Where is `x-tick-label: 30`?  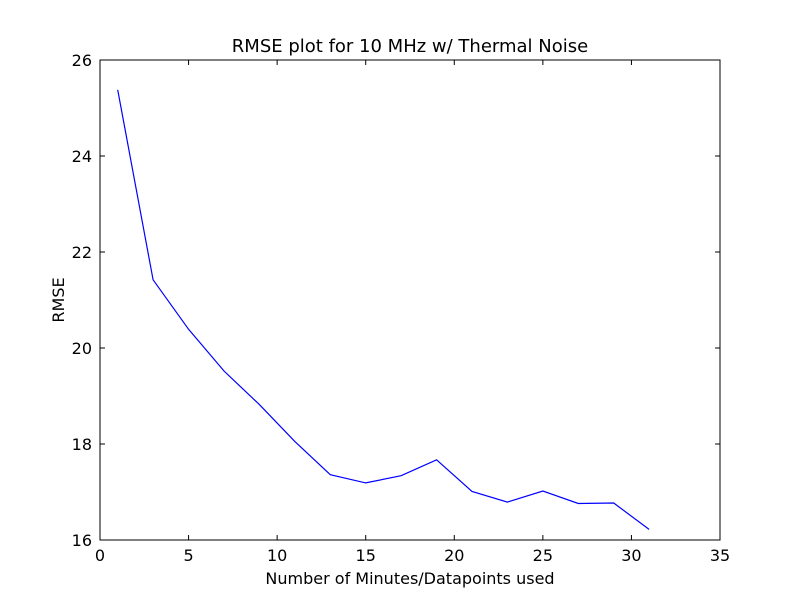
x-tick-label: 30 is located at coordinates (631, 555).